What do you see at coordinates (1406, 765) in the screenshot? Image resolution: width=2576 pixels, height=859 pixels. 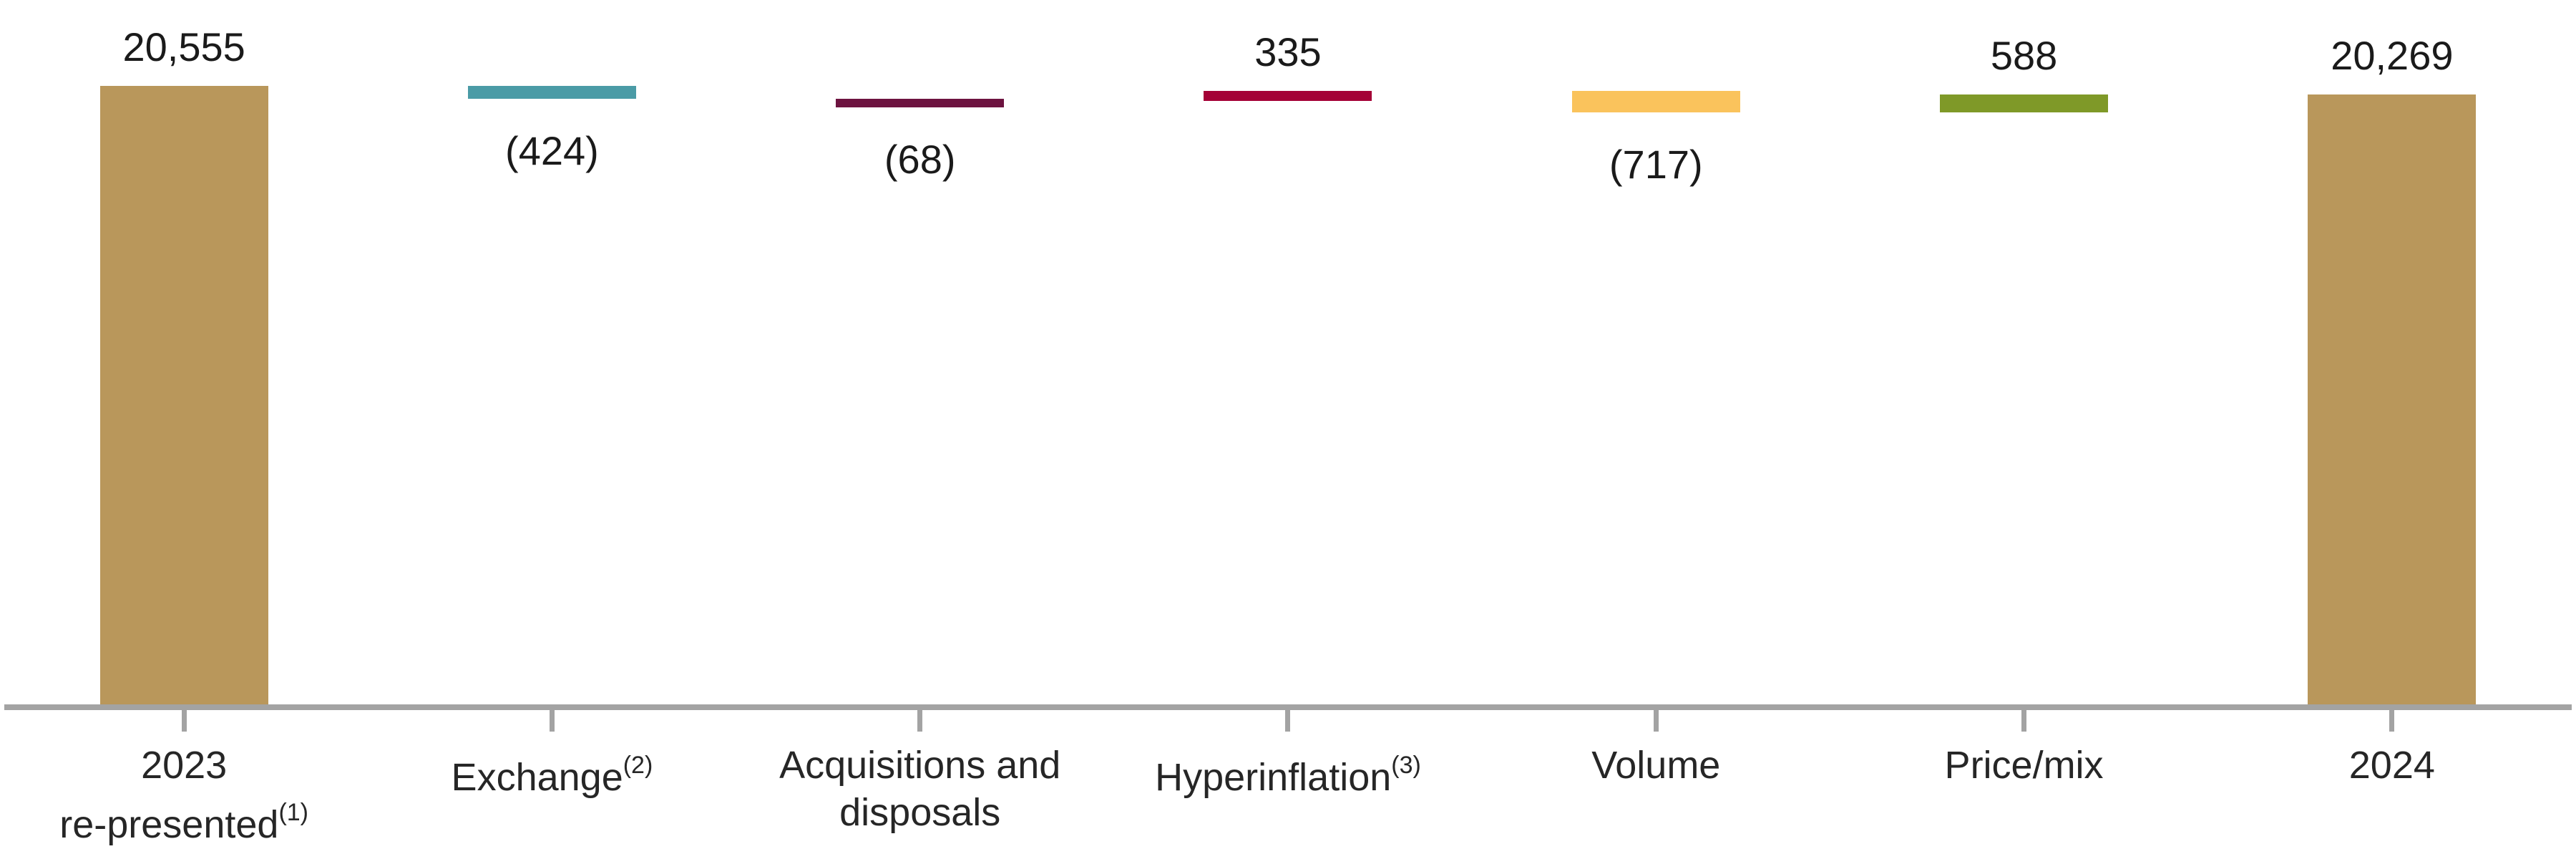 I see `footnote-superscript: (3)` at bounding box center [1406, 765].